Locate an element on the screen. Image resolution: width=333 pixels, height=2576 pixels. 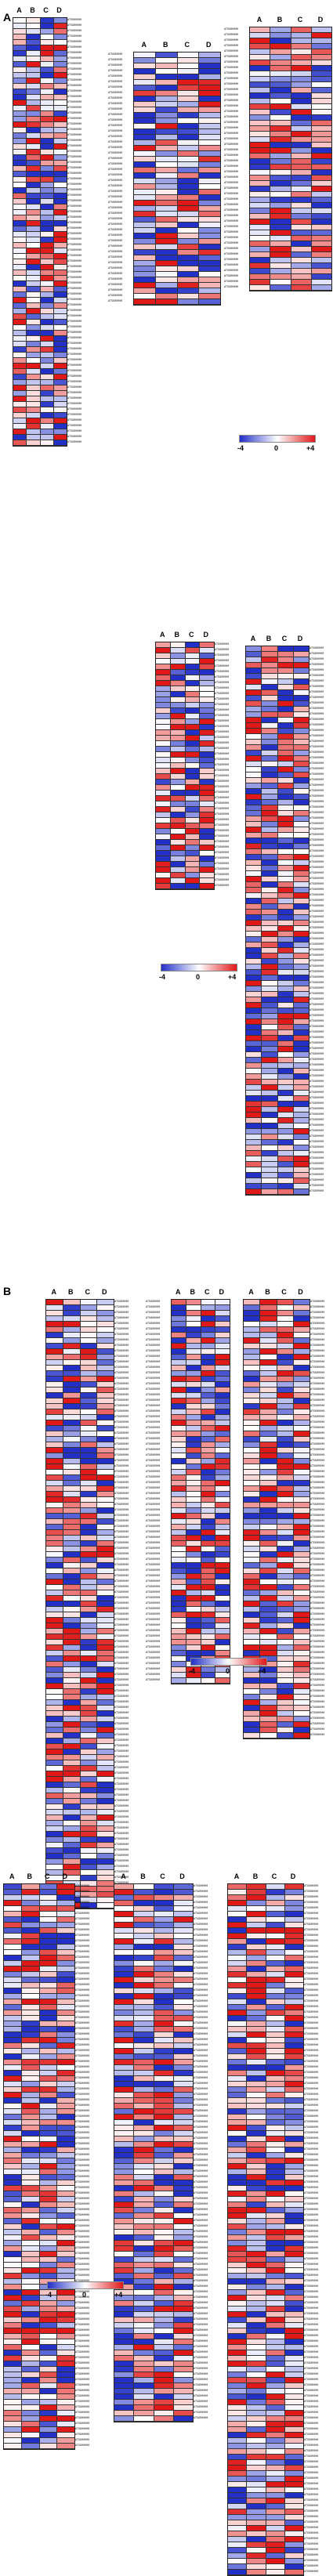
column-header-d: D is located at coordinates (65, 1876).